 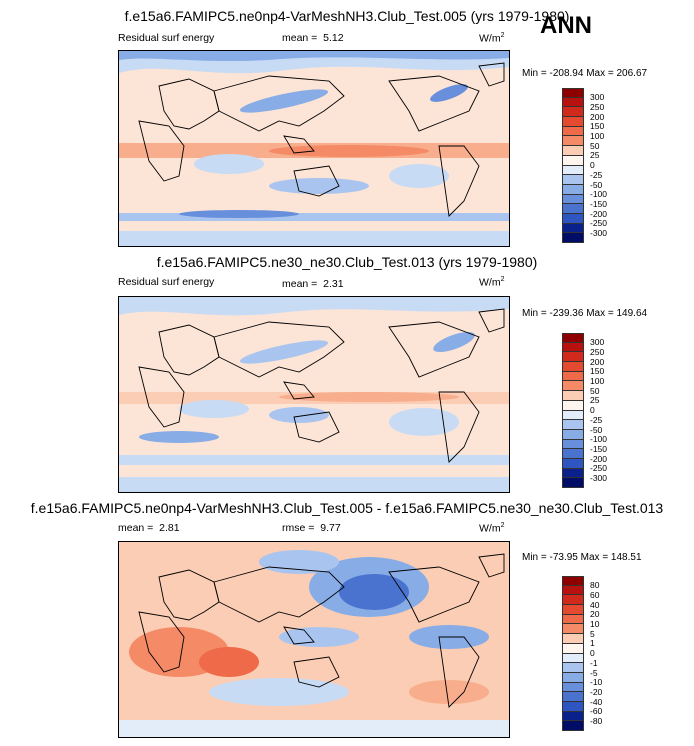 What do you see at coordinates (573, 410) in the screenshot?
I see `panel-2-colorbar` at bounding box center [573, 410].